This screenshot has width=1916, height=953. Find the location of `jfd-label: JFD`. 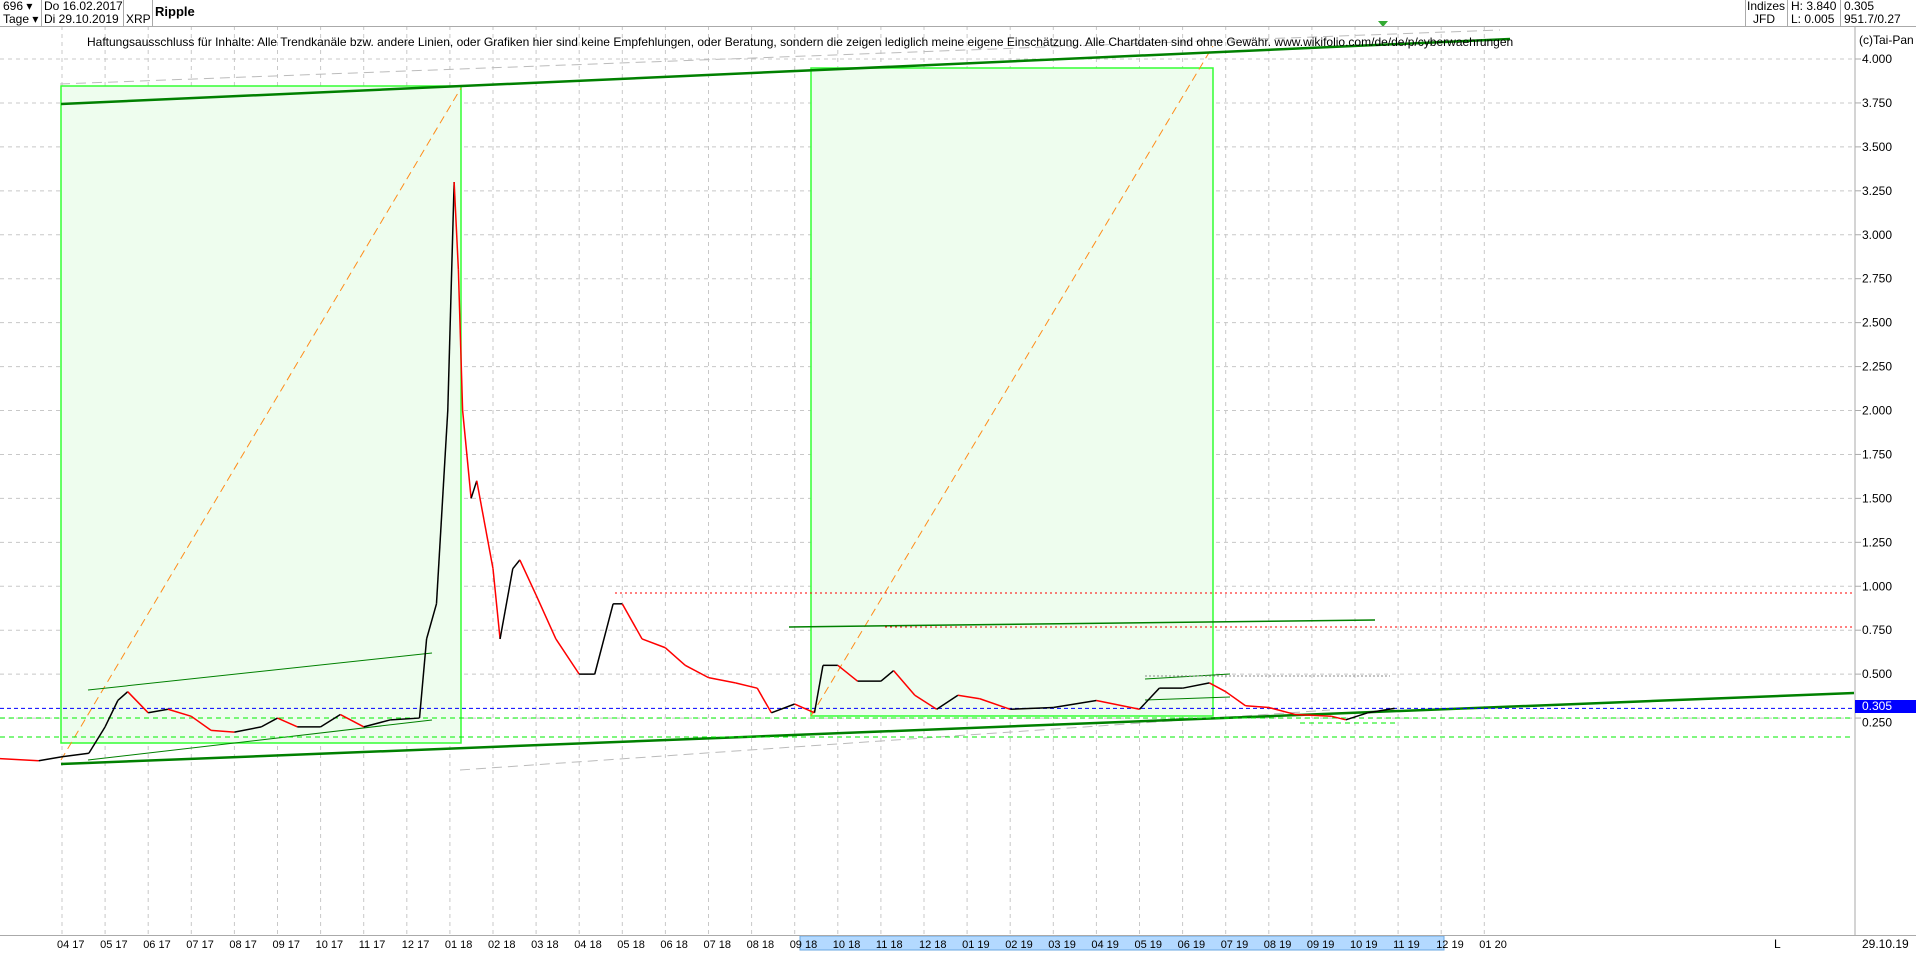

jfd-label: JFD is located at coordinates (1764, 19).